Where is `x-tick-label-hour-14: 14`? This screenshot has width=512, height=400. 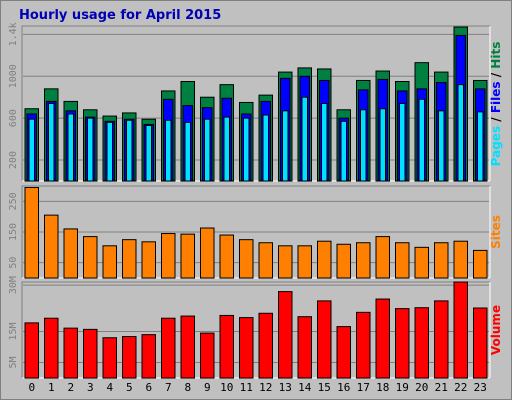 x-tick-label-hour-14: 14 is located at coordinates (305, 387).